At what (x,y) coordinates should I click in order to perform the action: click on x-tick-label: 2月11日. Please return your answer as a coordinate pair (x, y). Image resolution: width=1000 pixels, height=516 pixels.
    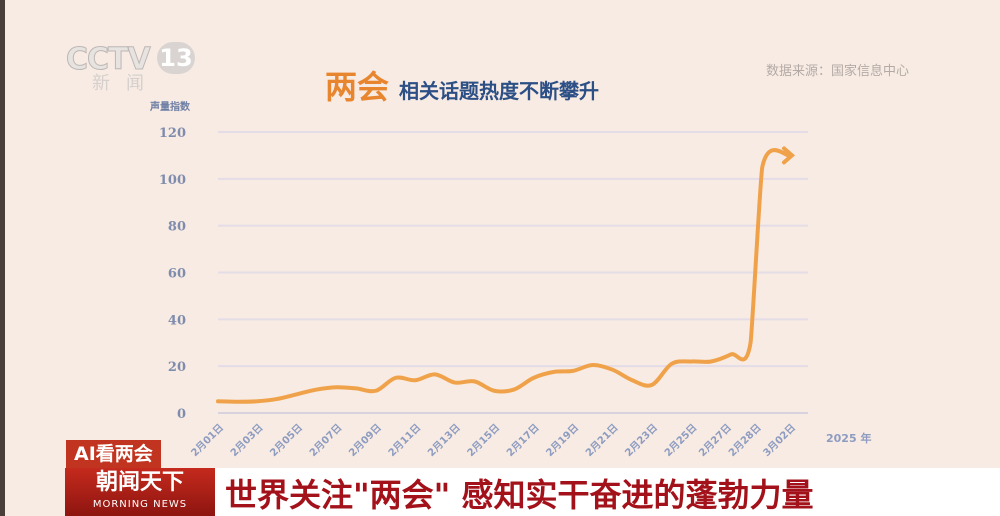
    Looking at the image, I should click on (404, 440).